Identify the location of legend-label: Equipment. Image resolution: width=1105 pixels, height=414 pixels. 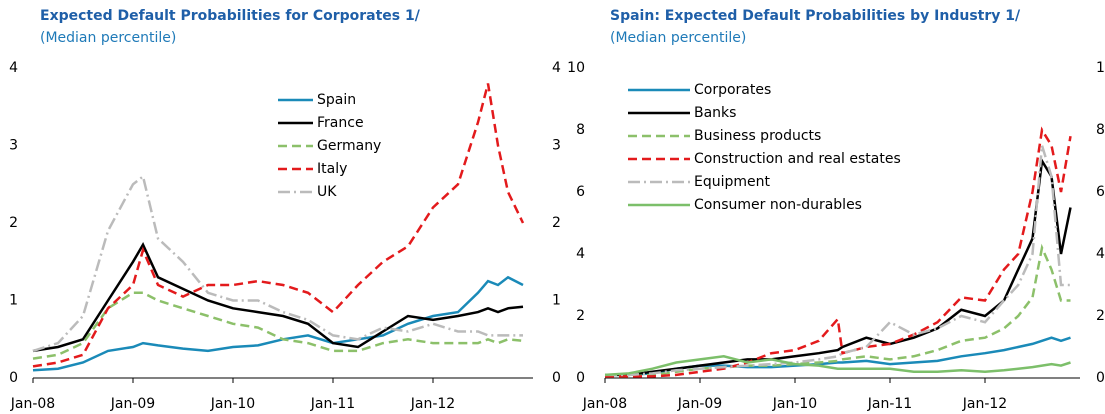
(732, 182).